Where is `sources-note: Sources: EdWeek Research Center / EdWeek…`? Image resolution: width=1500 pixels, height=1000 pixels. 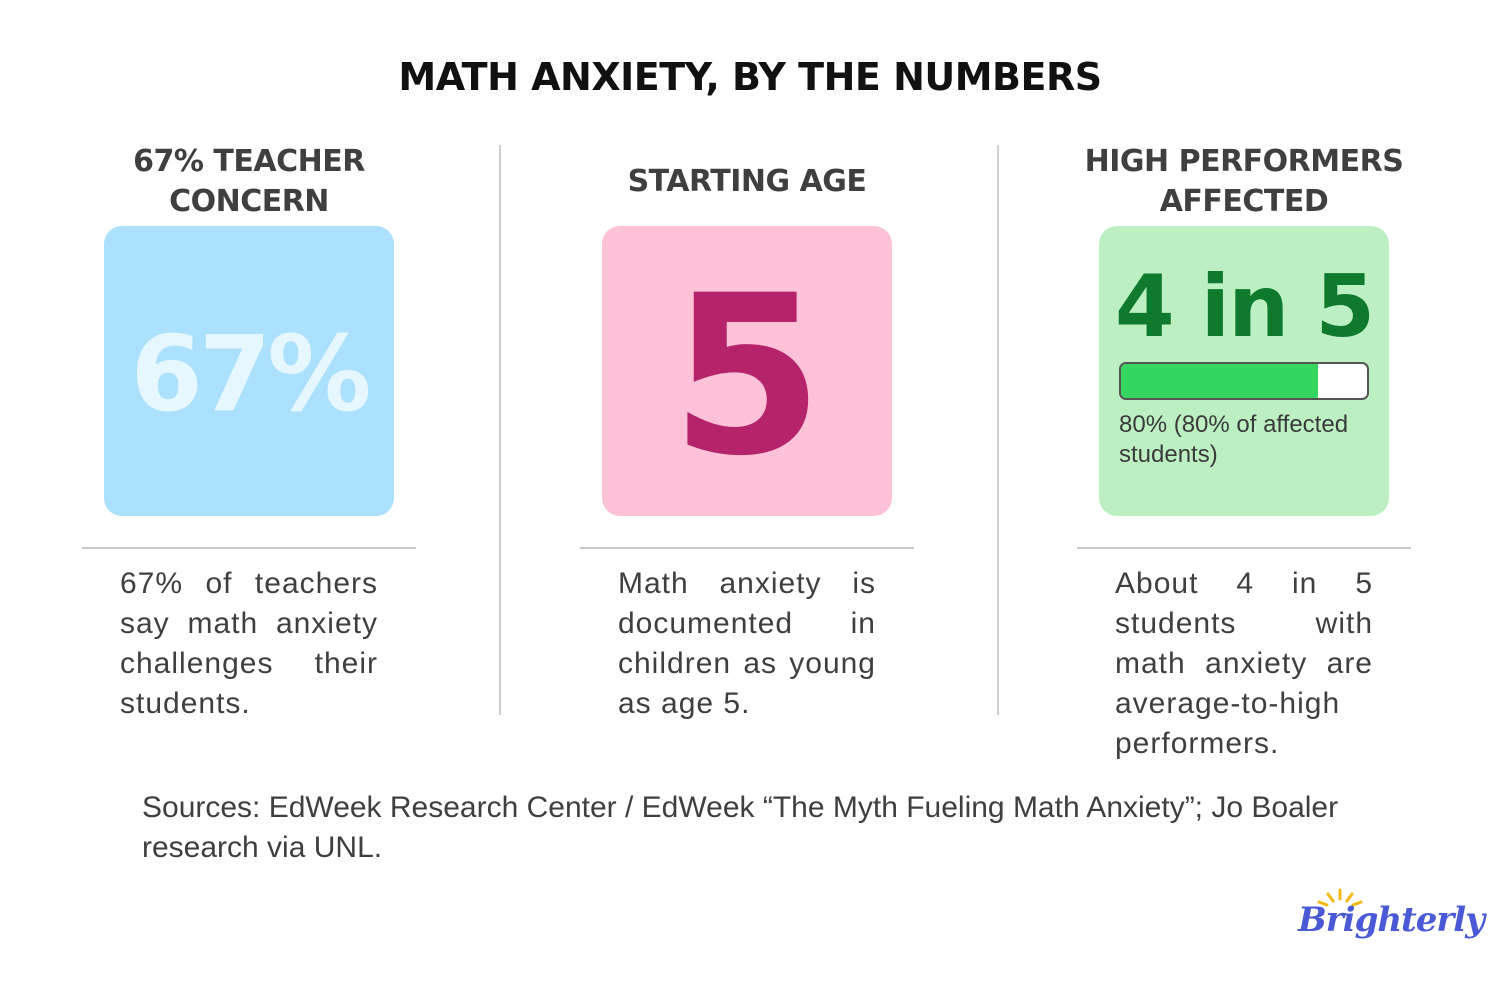
sources-note: Sources: EdWeek Research Center / EdWeek… is located at coordinates (740, 827).